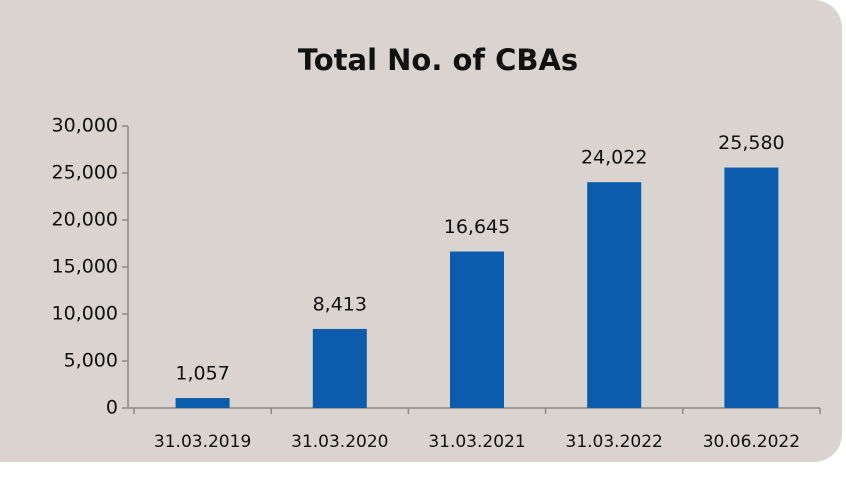 The width and height of the screenshot is (846, 478). What do you see at coordinates (85, 314) in the screenshot?
I see `y-tick-label: 10,000` at bounding box center [85, 314].